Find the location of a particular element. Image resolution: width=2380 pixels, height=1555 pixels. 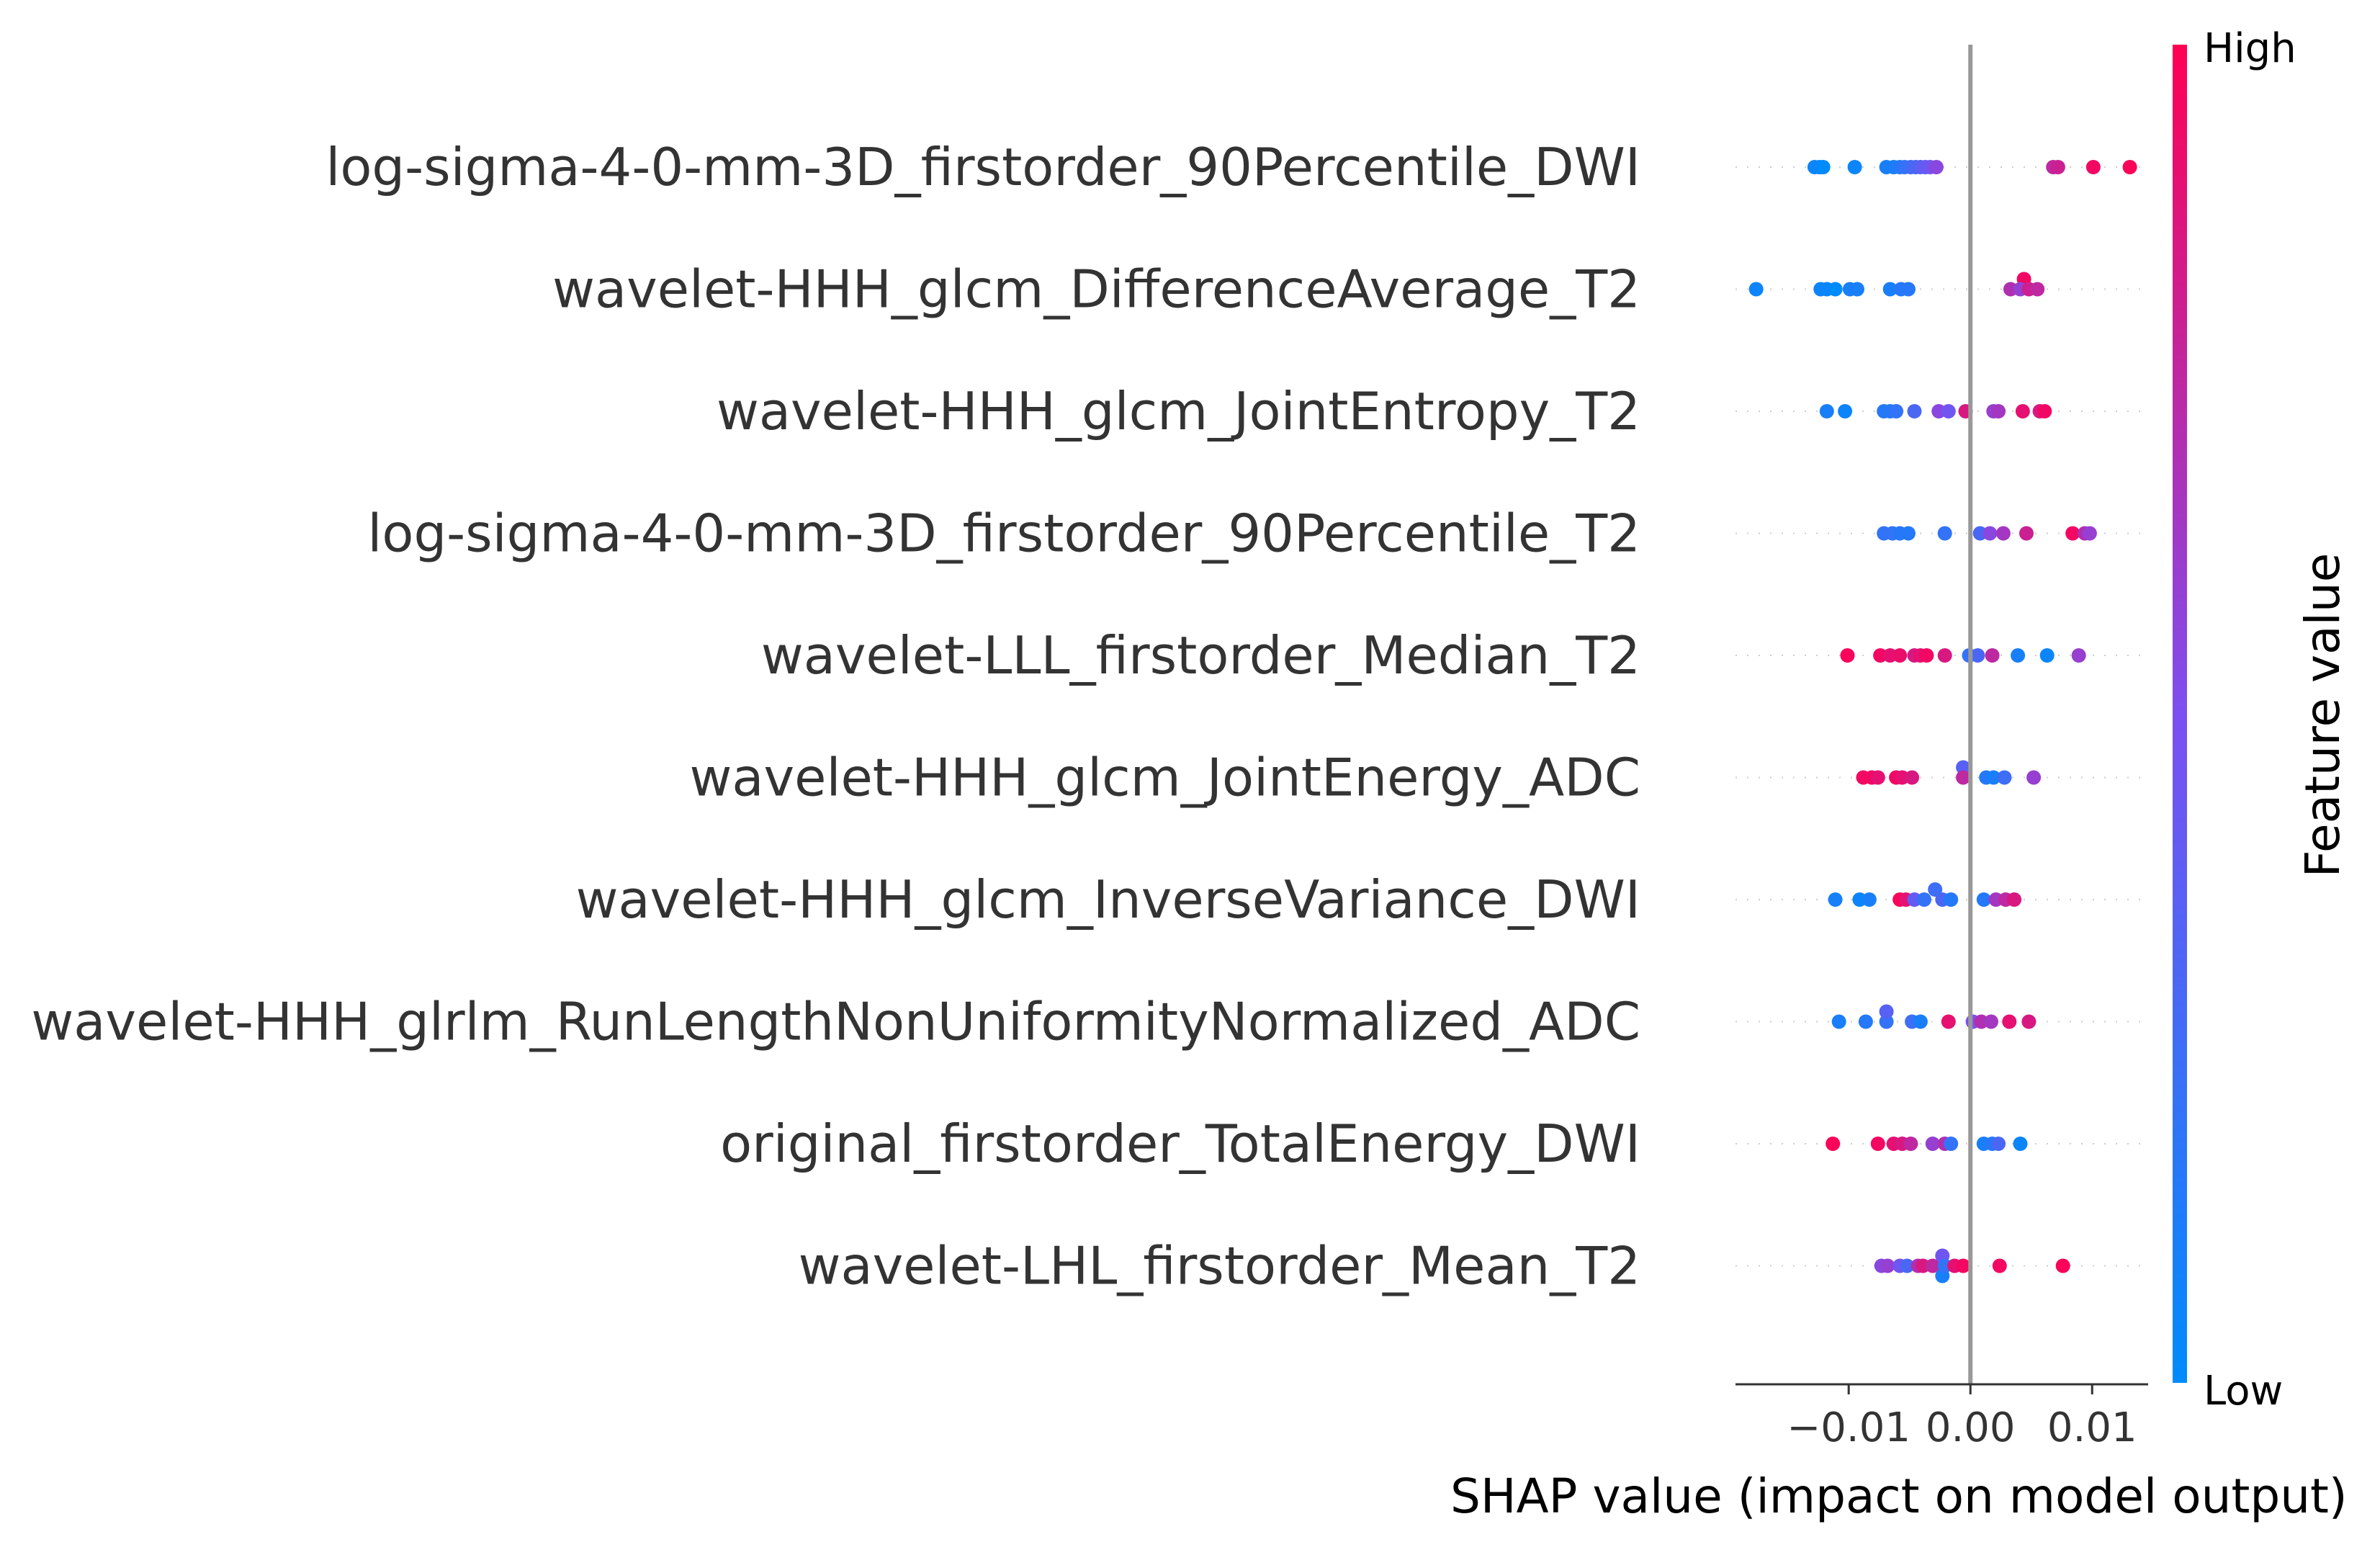

points-layer is located at coordinates (1942, 721).